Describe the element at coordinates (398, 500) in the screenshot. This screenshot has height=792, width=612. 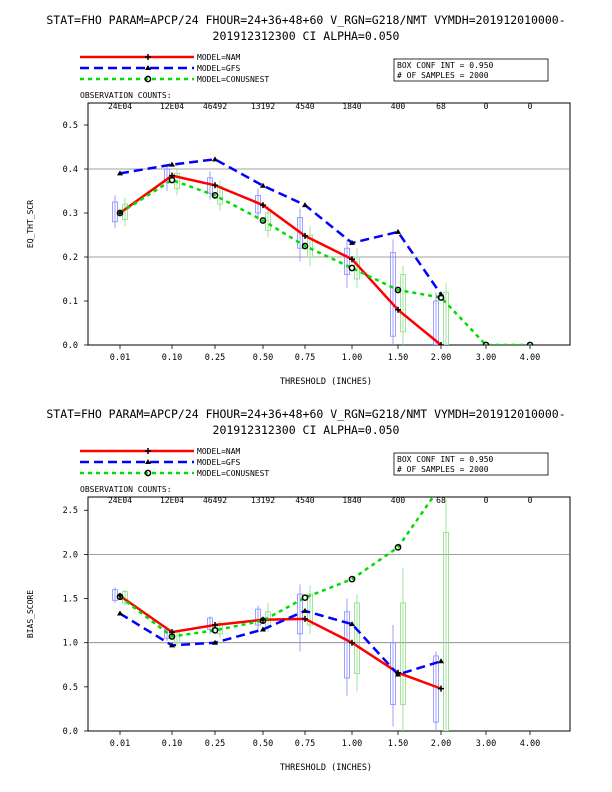
I see `obs-count-6: 400` at that location.